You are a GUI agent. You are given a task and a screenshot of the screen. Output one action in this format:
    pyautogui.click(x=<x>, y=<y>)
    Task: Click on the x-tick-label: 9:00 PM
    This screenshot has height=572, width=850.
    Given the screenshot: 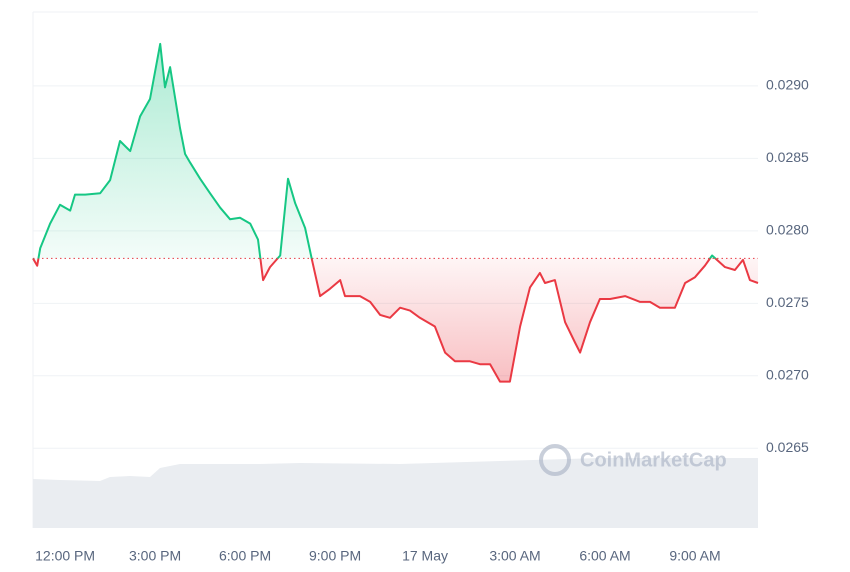 What is the action you would take?
    pyautogui.click(x=335, y=556)
    